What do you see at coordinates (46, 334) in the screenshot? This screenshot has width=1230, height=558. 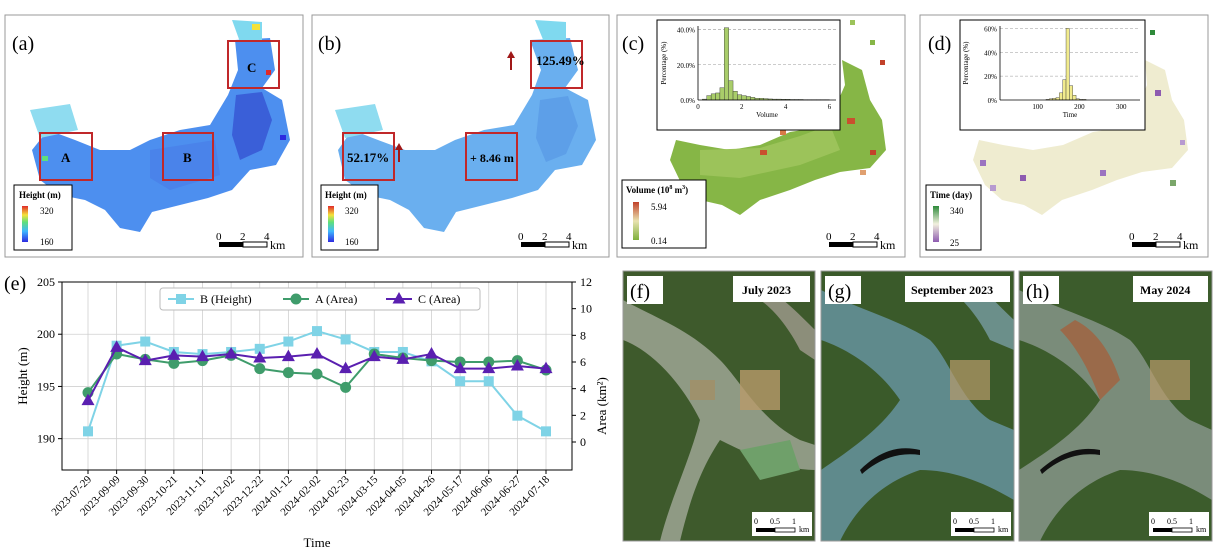 I see `y-tick-label: 200` at bounding box center [46, 334].